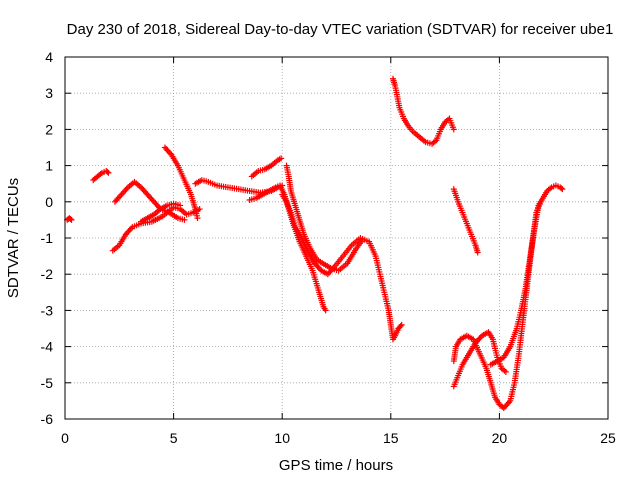 The height and width of the screenshot is (480, 640). I want to click on y-tick-label: -2, so click(47, 274).